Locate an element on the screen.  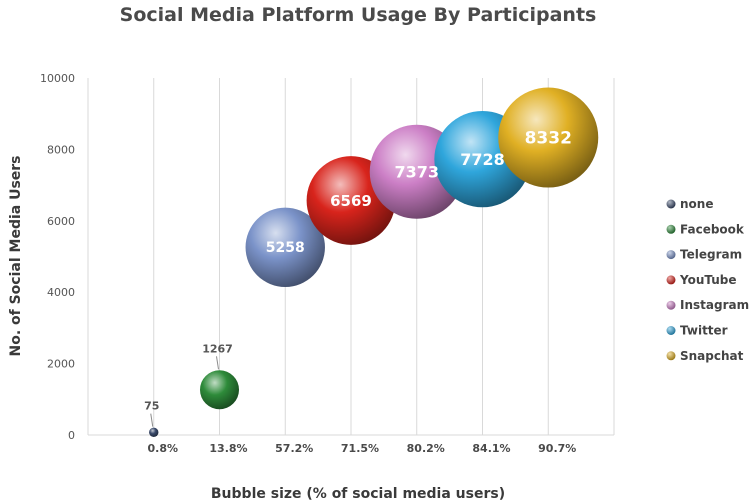
y-tick-label: 0 is located at coordinates (71, 435).